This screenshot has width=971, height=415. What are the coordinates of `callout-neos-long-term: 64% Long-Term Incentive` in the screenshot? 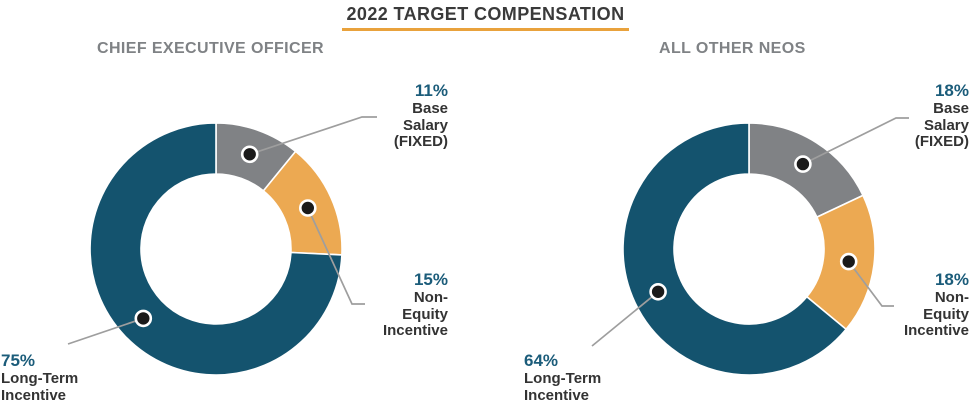 It's located at (562, 377).